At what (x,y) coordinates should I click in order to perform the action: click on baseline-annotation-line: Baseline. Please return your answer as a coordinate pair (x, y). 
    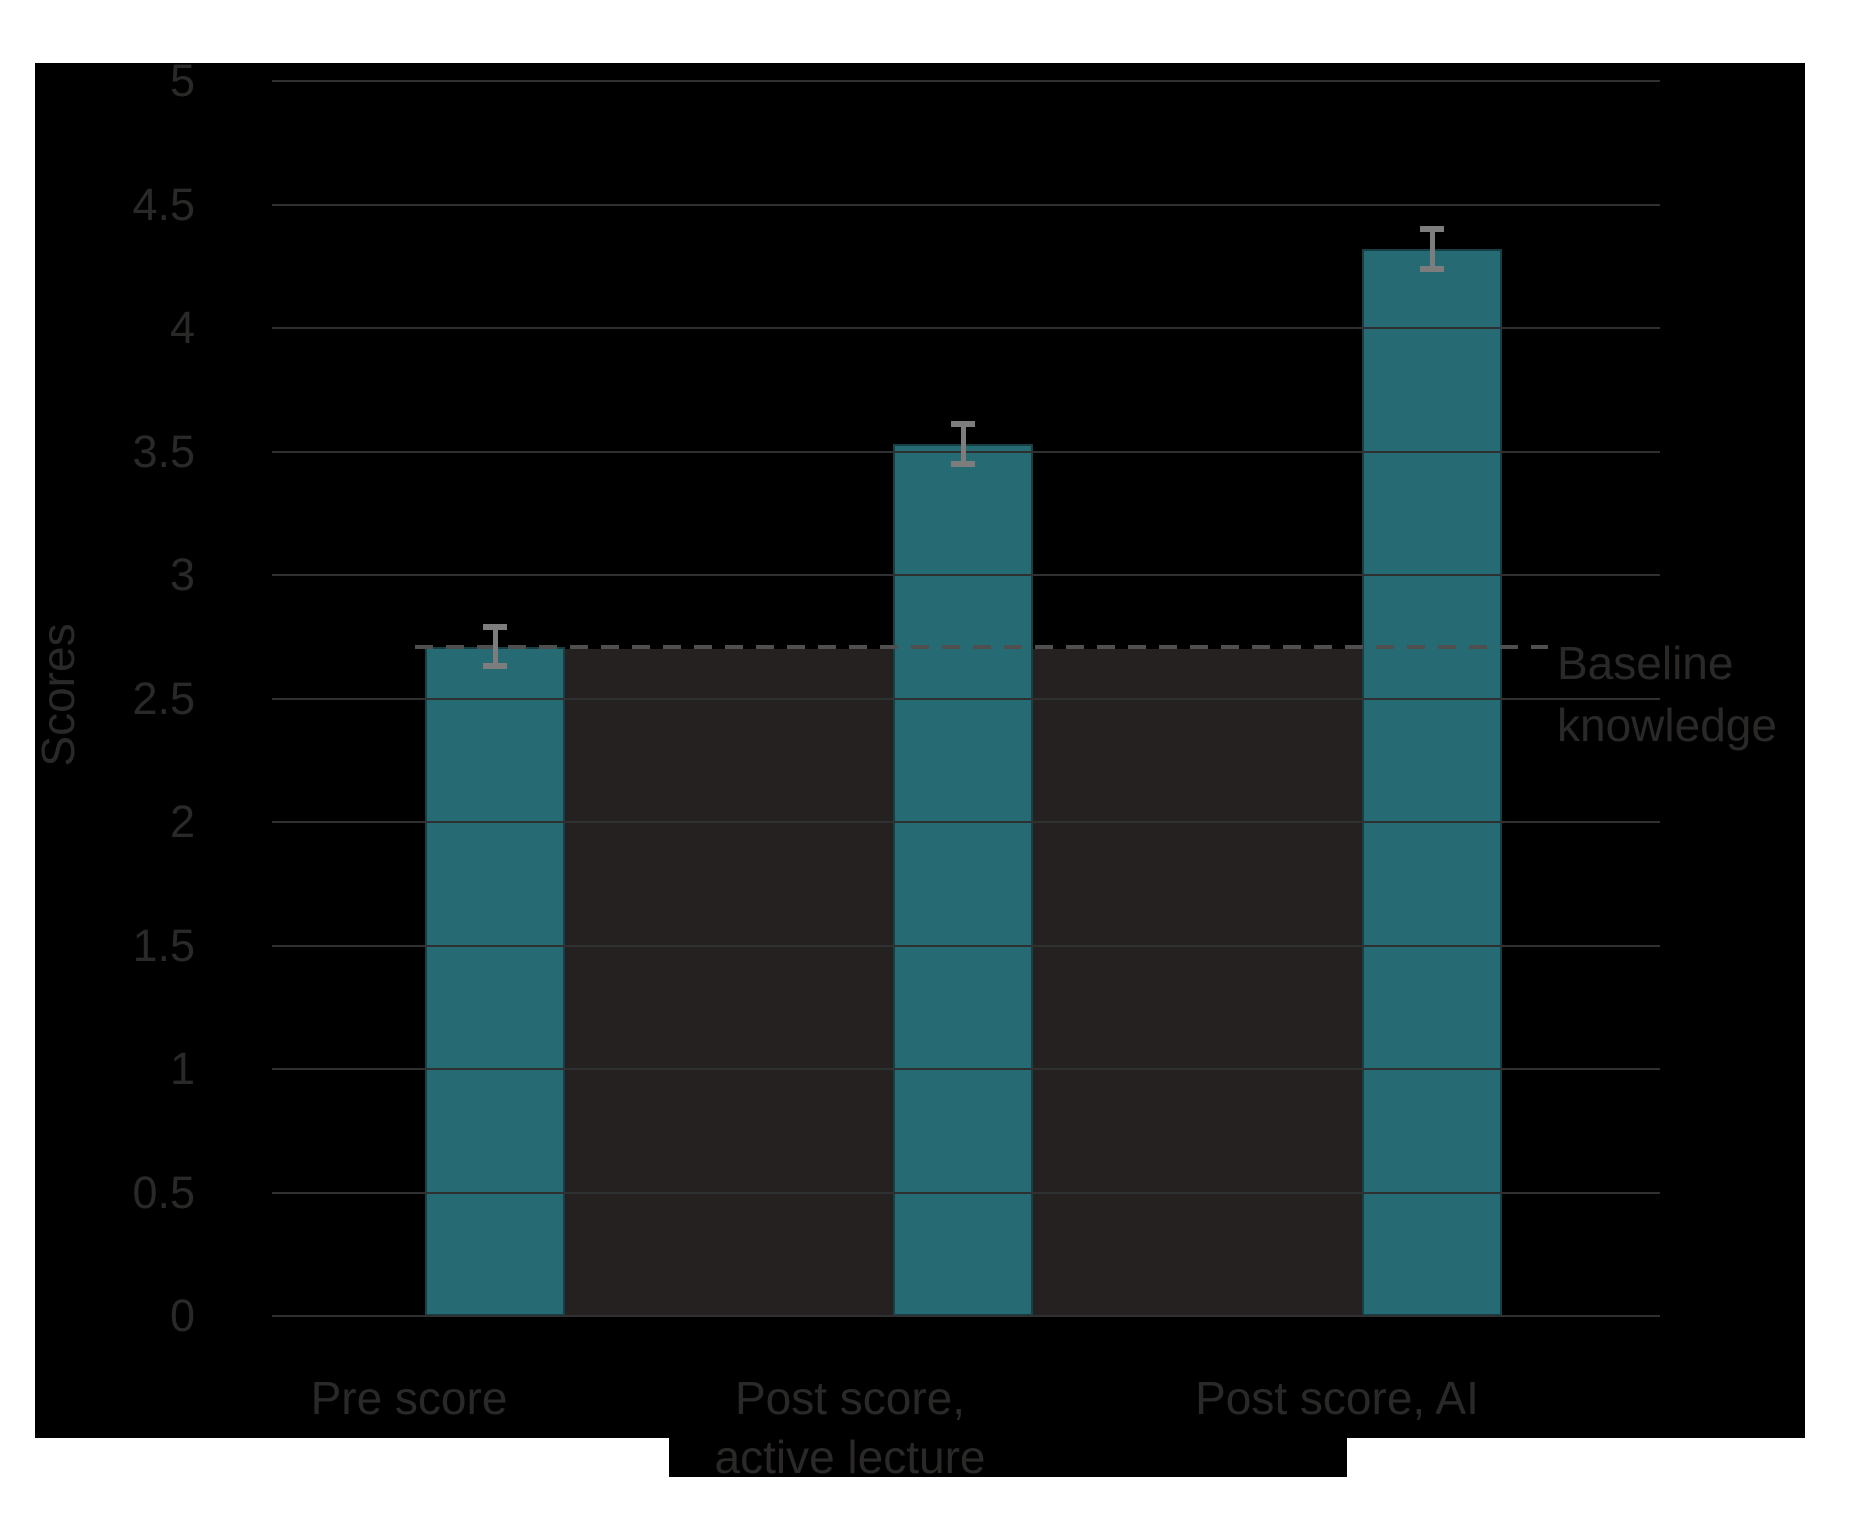
    Looking at the image, I should click on (1645, 663).